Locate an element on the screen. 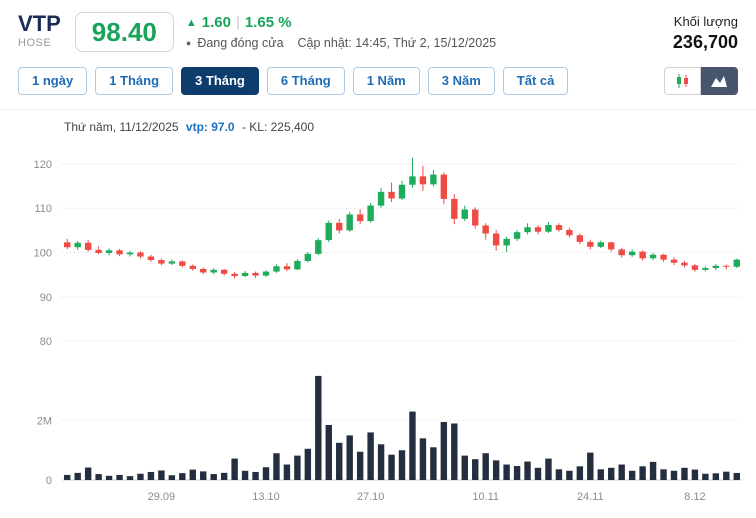 This screenshot has height=518, width=756. candlestick-view-button is located at coordinates (682, 81).